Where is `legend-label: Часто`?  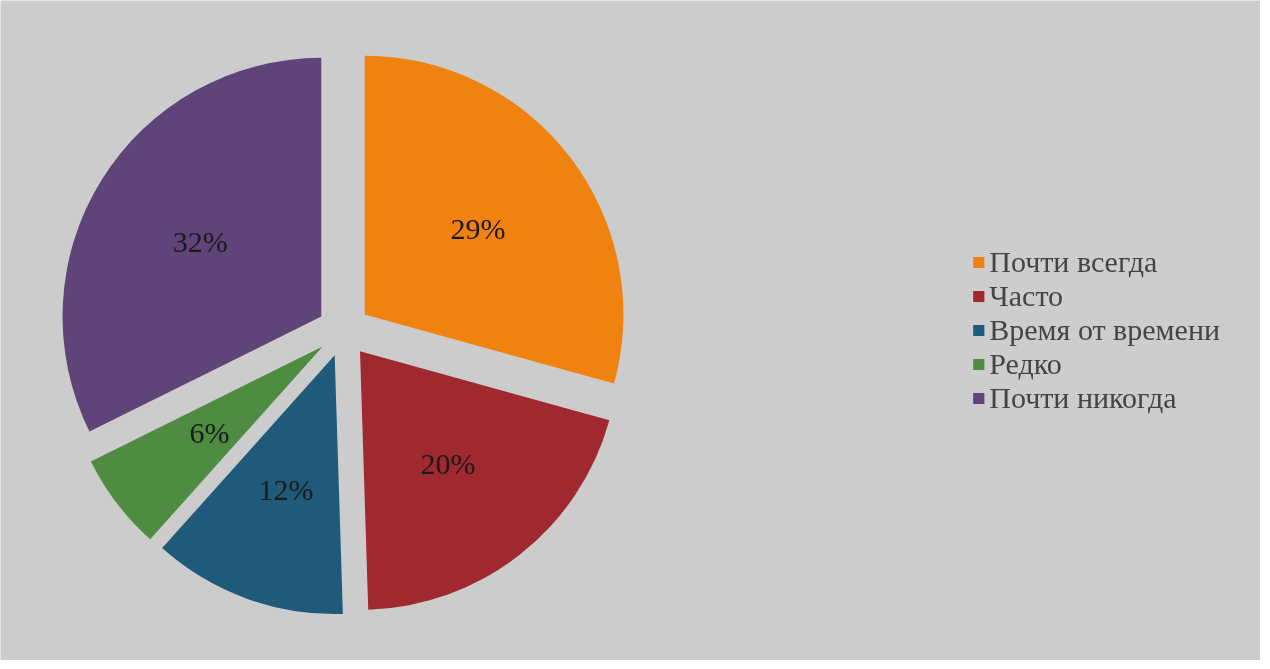 legend-label: Часто is located at coordinates (1026, 296).